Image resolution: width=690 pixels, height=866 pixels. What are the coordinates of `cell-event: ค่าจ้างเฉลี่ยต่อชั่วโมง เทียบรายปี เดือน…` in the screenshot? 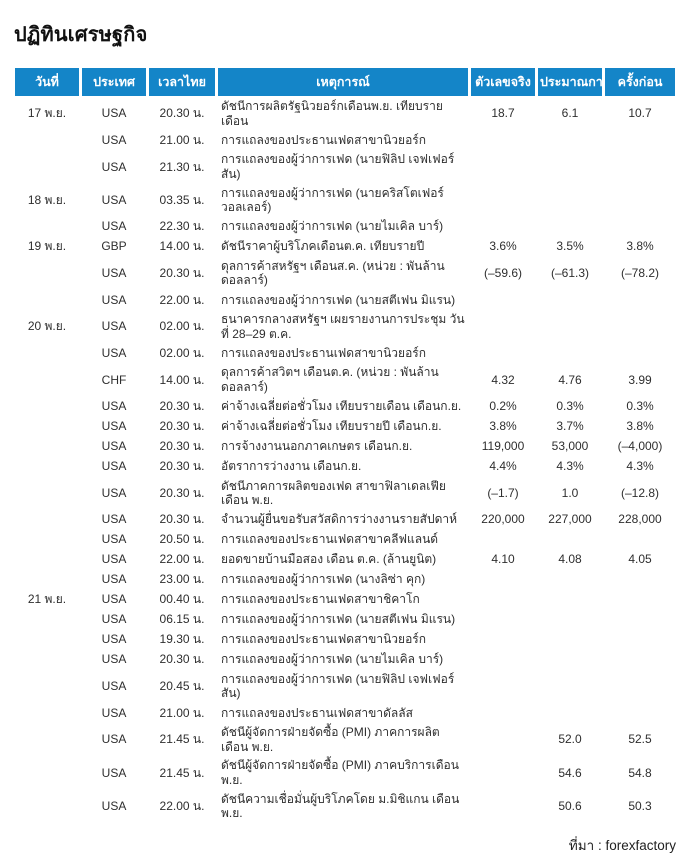 It's located at (331, 426).